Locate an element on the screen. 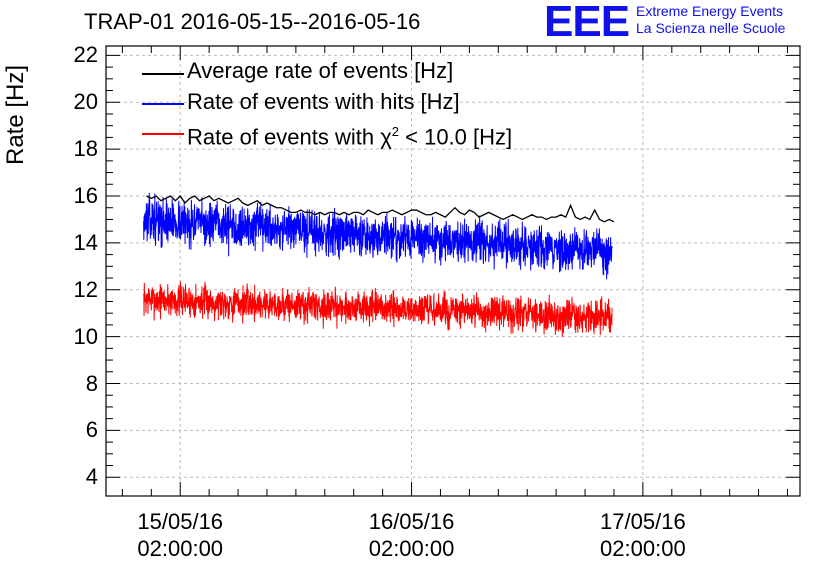 This screenshot has height=572, width=836. y-tick-label: 8 is located at coordinates (91, 383).